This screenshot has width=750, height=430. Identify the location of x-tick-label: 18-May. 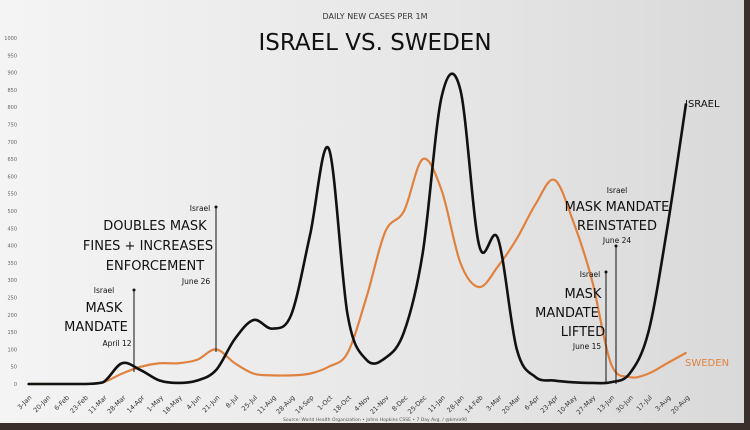
(172, 405).